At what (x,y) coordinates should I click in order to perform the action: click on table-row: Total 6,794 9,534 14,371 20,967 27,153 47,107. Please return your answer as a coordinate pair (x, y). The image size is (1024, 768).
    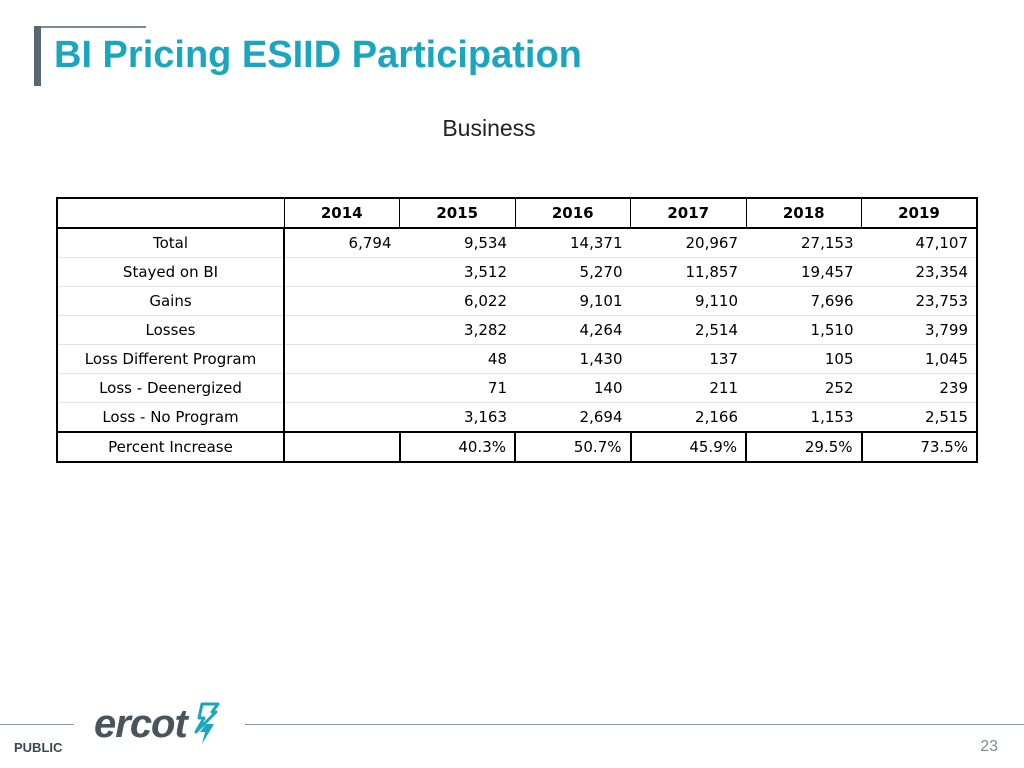
    Looking at the image, I should click on (517, 243).